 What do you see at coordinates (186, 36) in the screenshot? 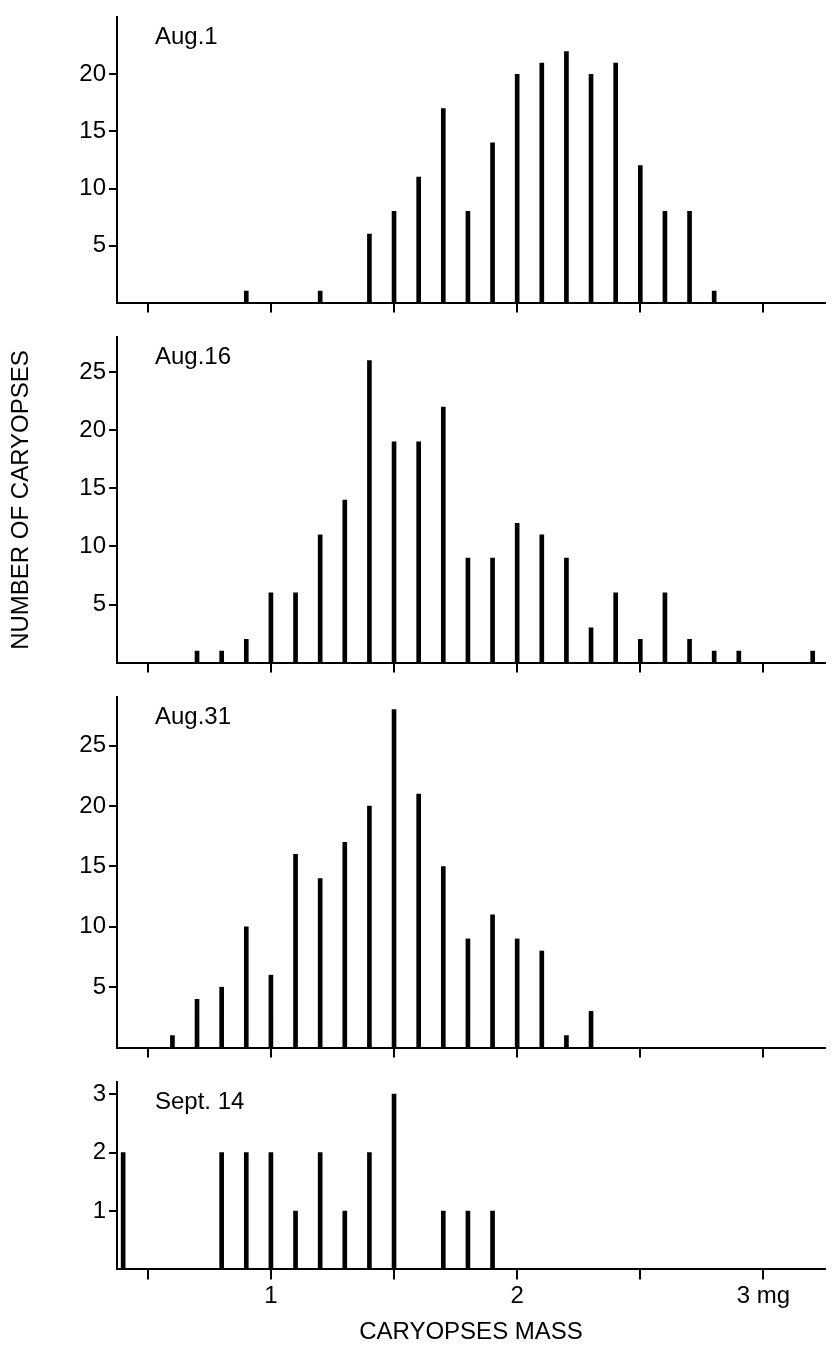
I see `chart-title: Aug.1` at bounding box center [186, 36].